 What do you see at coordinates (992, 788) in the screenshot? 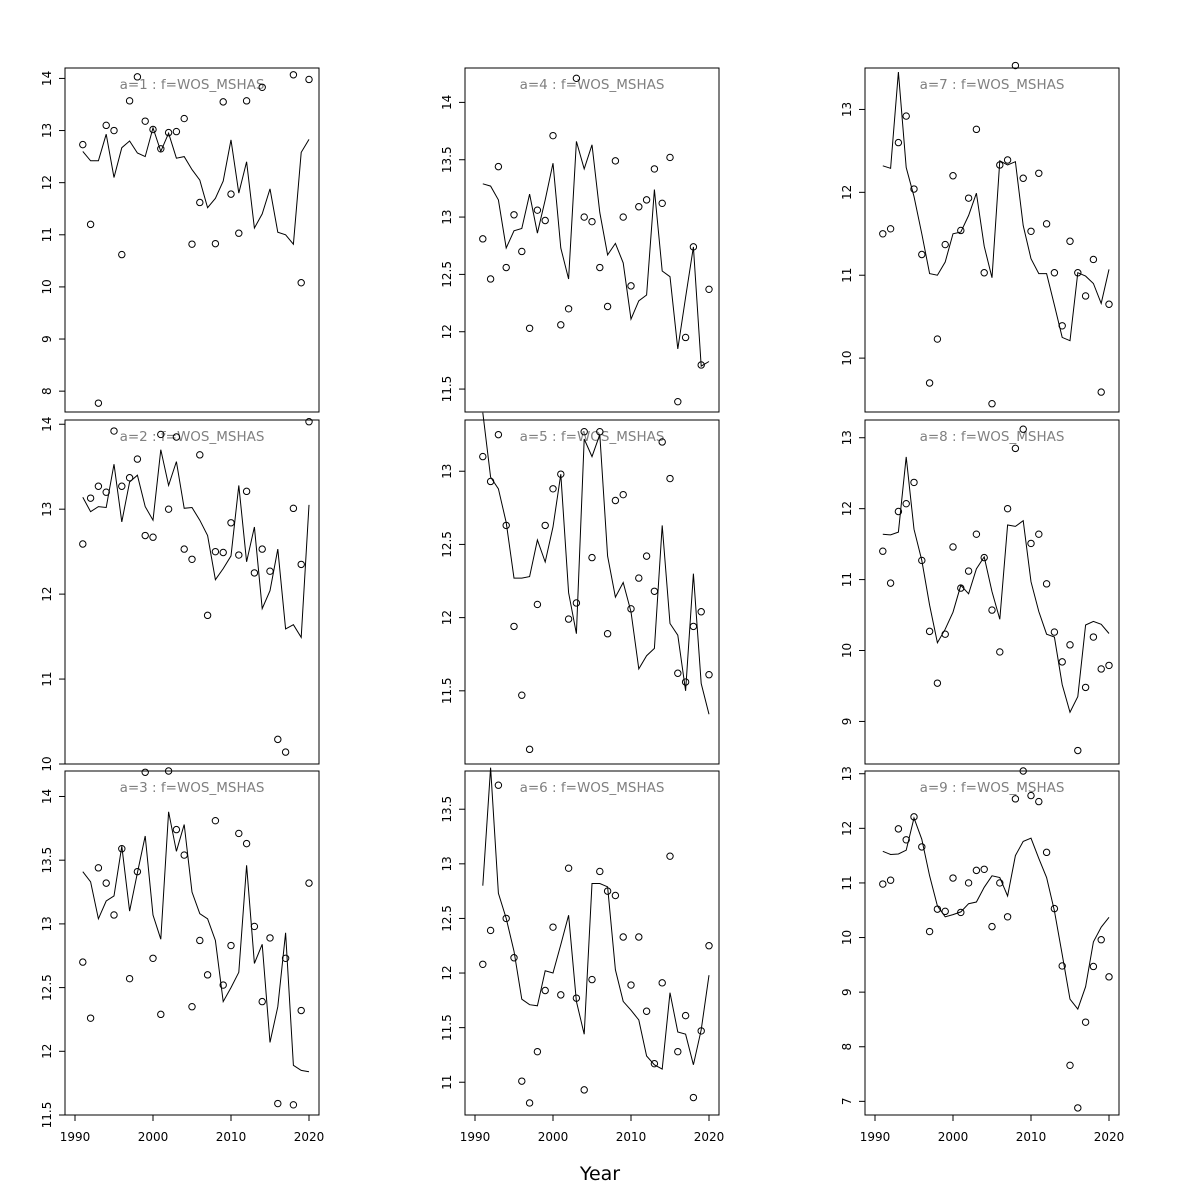
I see `panel-title: a=9 : f=WOS_MSHAS` at bounding box center [992, 788].